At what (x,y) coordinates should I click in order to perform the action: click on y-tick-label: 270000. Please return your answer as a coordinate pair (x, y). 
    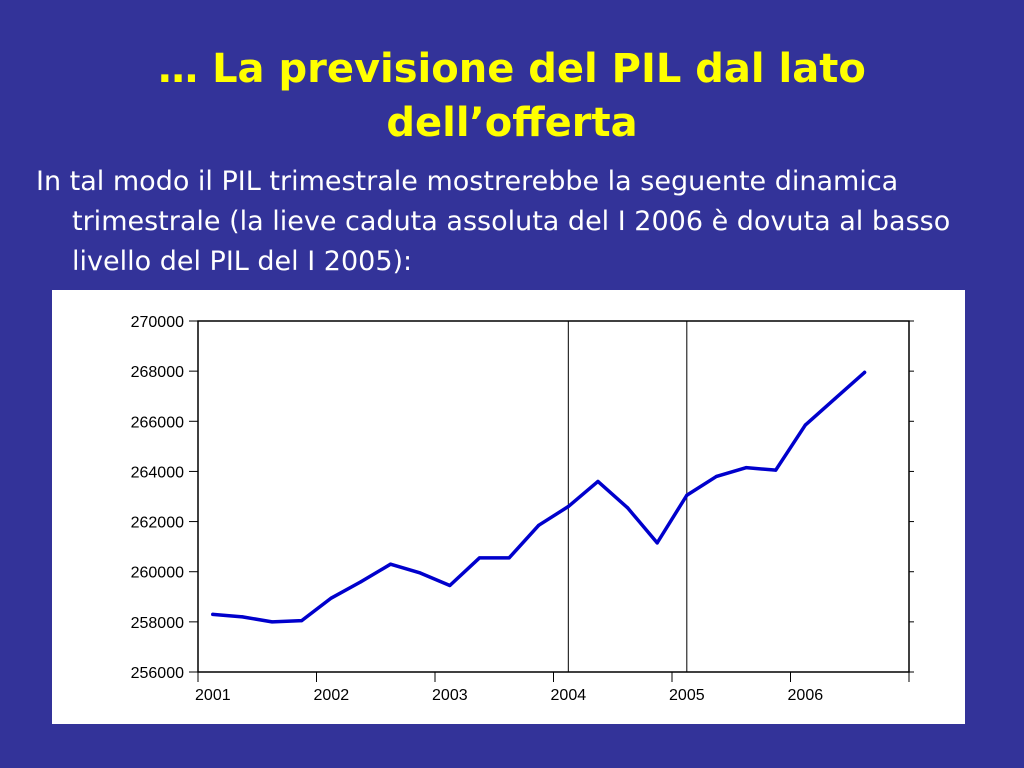
    Looking at the image, I should click on (157, 322).